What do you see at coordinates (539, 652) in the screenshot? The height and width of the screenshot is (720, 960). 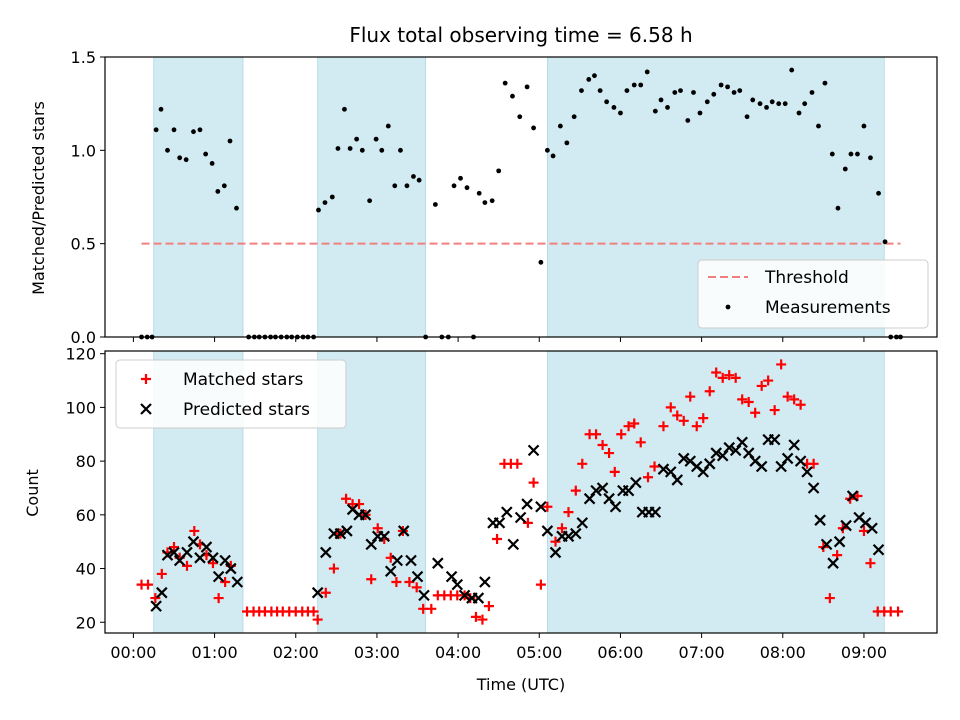 I see `x-tick-label-5: 05:00` at bounding box center [539, 652].